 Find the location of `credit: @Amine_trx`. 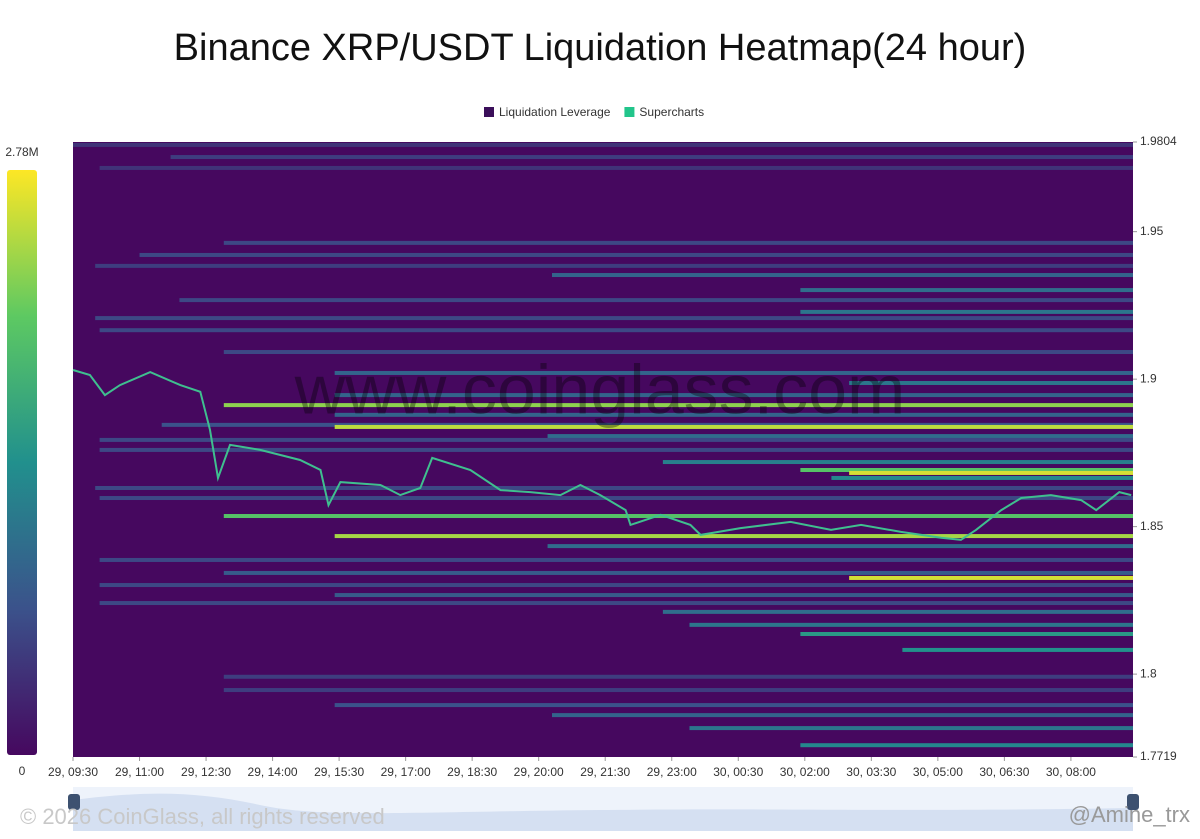

credit: @Amine_trx is located at coordinates (1129, 814).